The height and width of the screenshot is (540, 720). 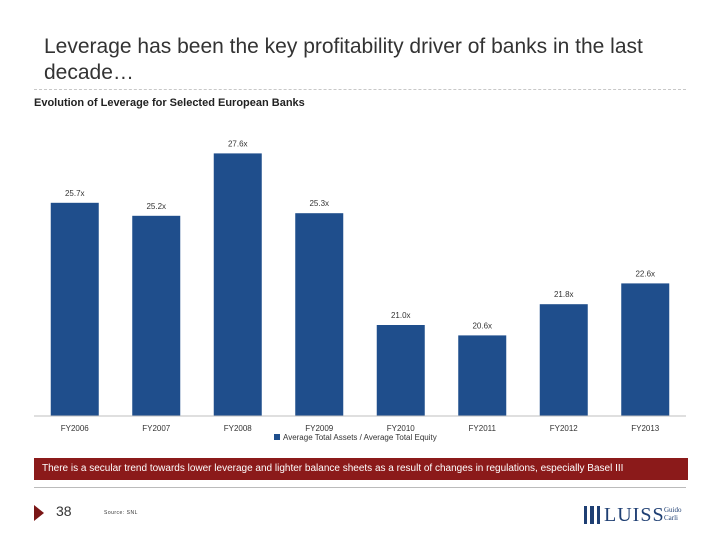 I want to click on footer-divider, so click(x=360, y=487).